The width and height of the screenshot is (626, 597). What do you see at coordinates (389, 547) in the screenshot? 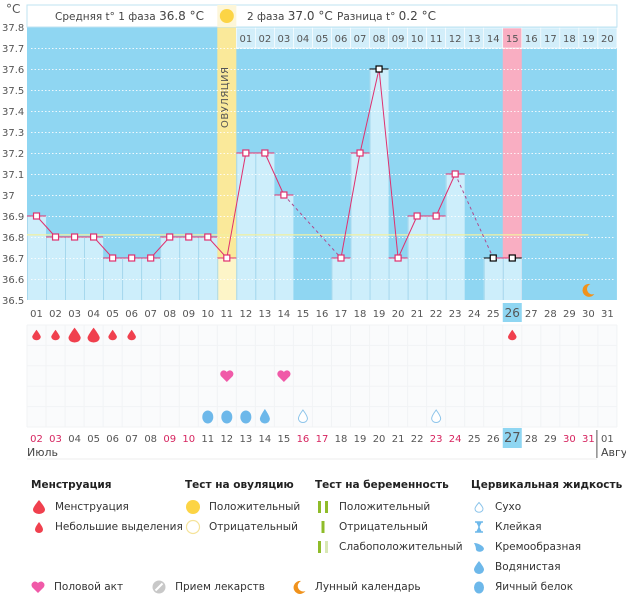
I see `legend-item-pregnancy-faint: Слабоположительный` at bounding box center [389, 547].